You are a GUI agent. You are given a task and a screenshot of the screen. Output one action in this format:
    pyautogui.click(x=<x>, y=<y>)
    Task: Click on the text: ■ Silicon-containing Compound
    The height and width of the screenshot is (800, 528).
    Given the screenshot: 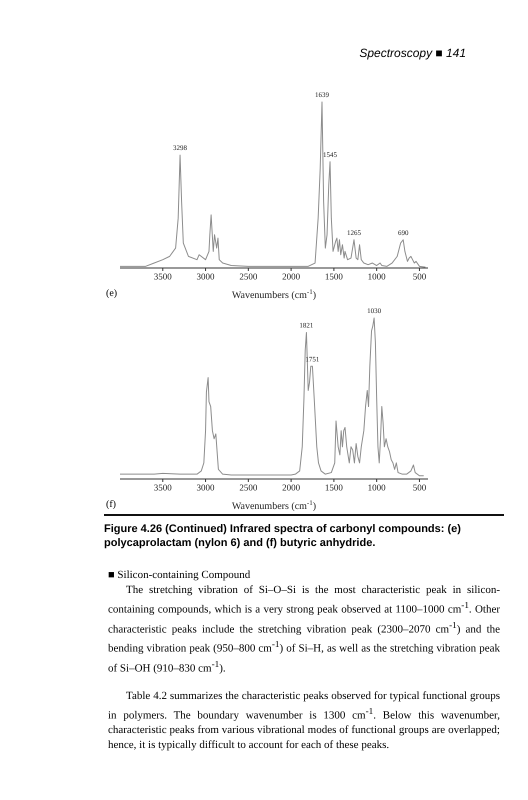 What is the action you would take?
    pyautogui.click(x=180, y=575)
    